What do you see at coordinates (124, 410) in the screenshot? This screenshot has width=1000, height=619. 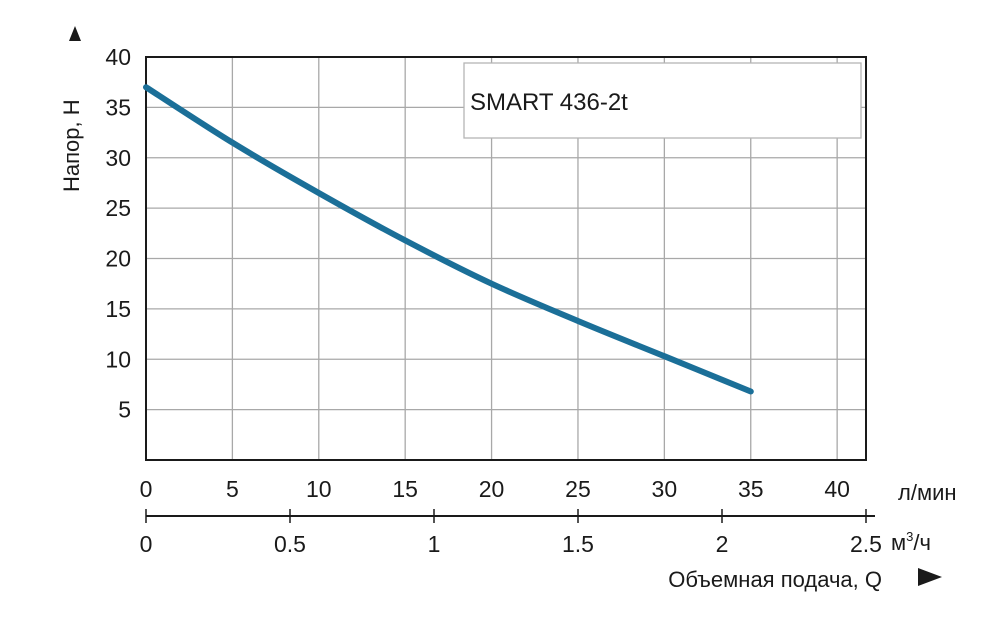 I see `y-tick-label: 5` at bounding box center [124, 410].